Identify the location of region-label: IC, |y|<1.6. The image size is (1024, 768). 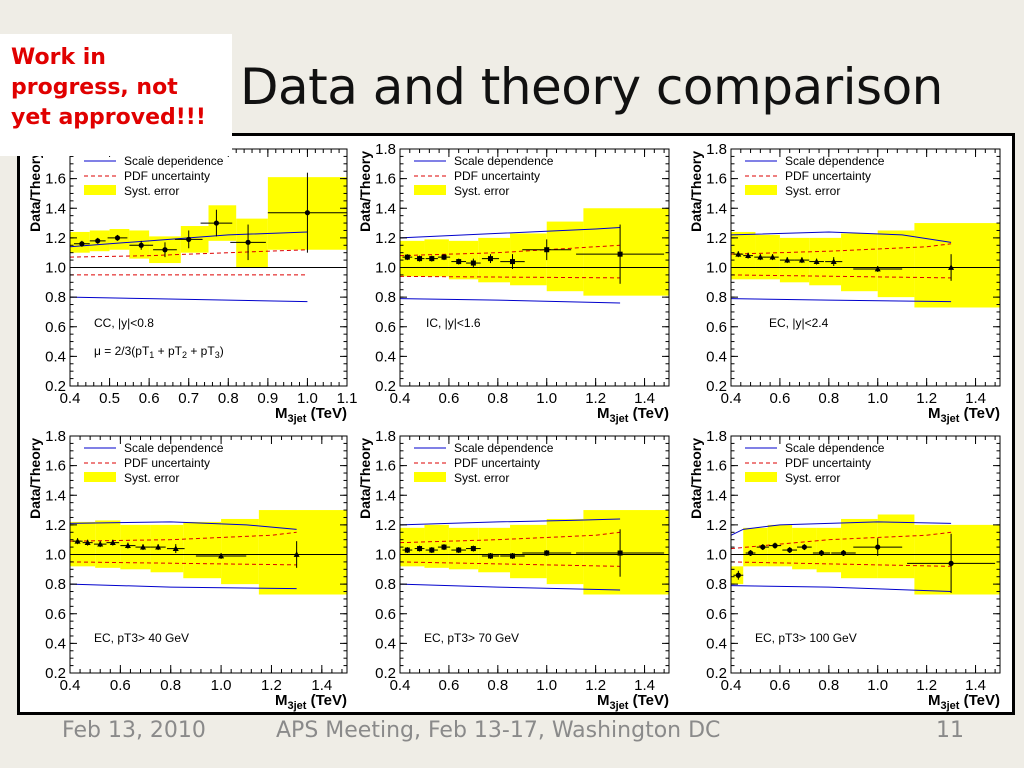
(453, 323).